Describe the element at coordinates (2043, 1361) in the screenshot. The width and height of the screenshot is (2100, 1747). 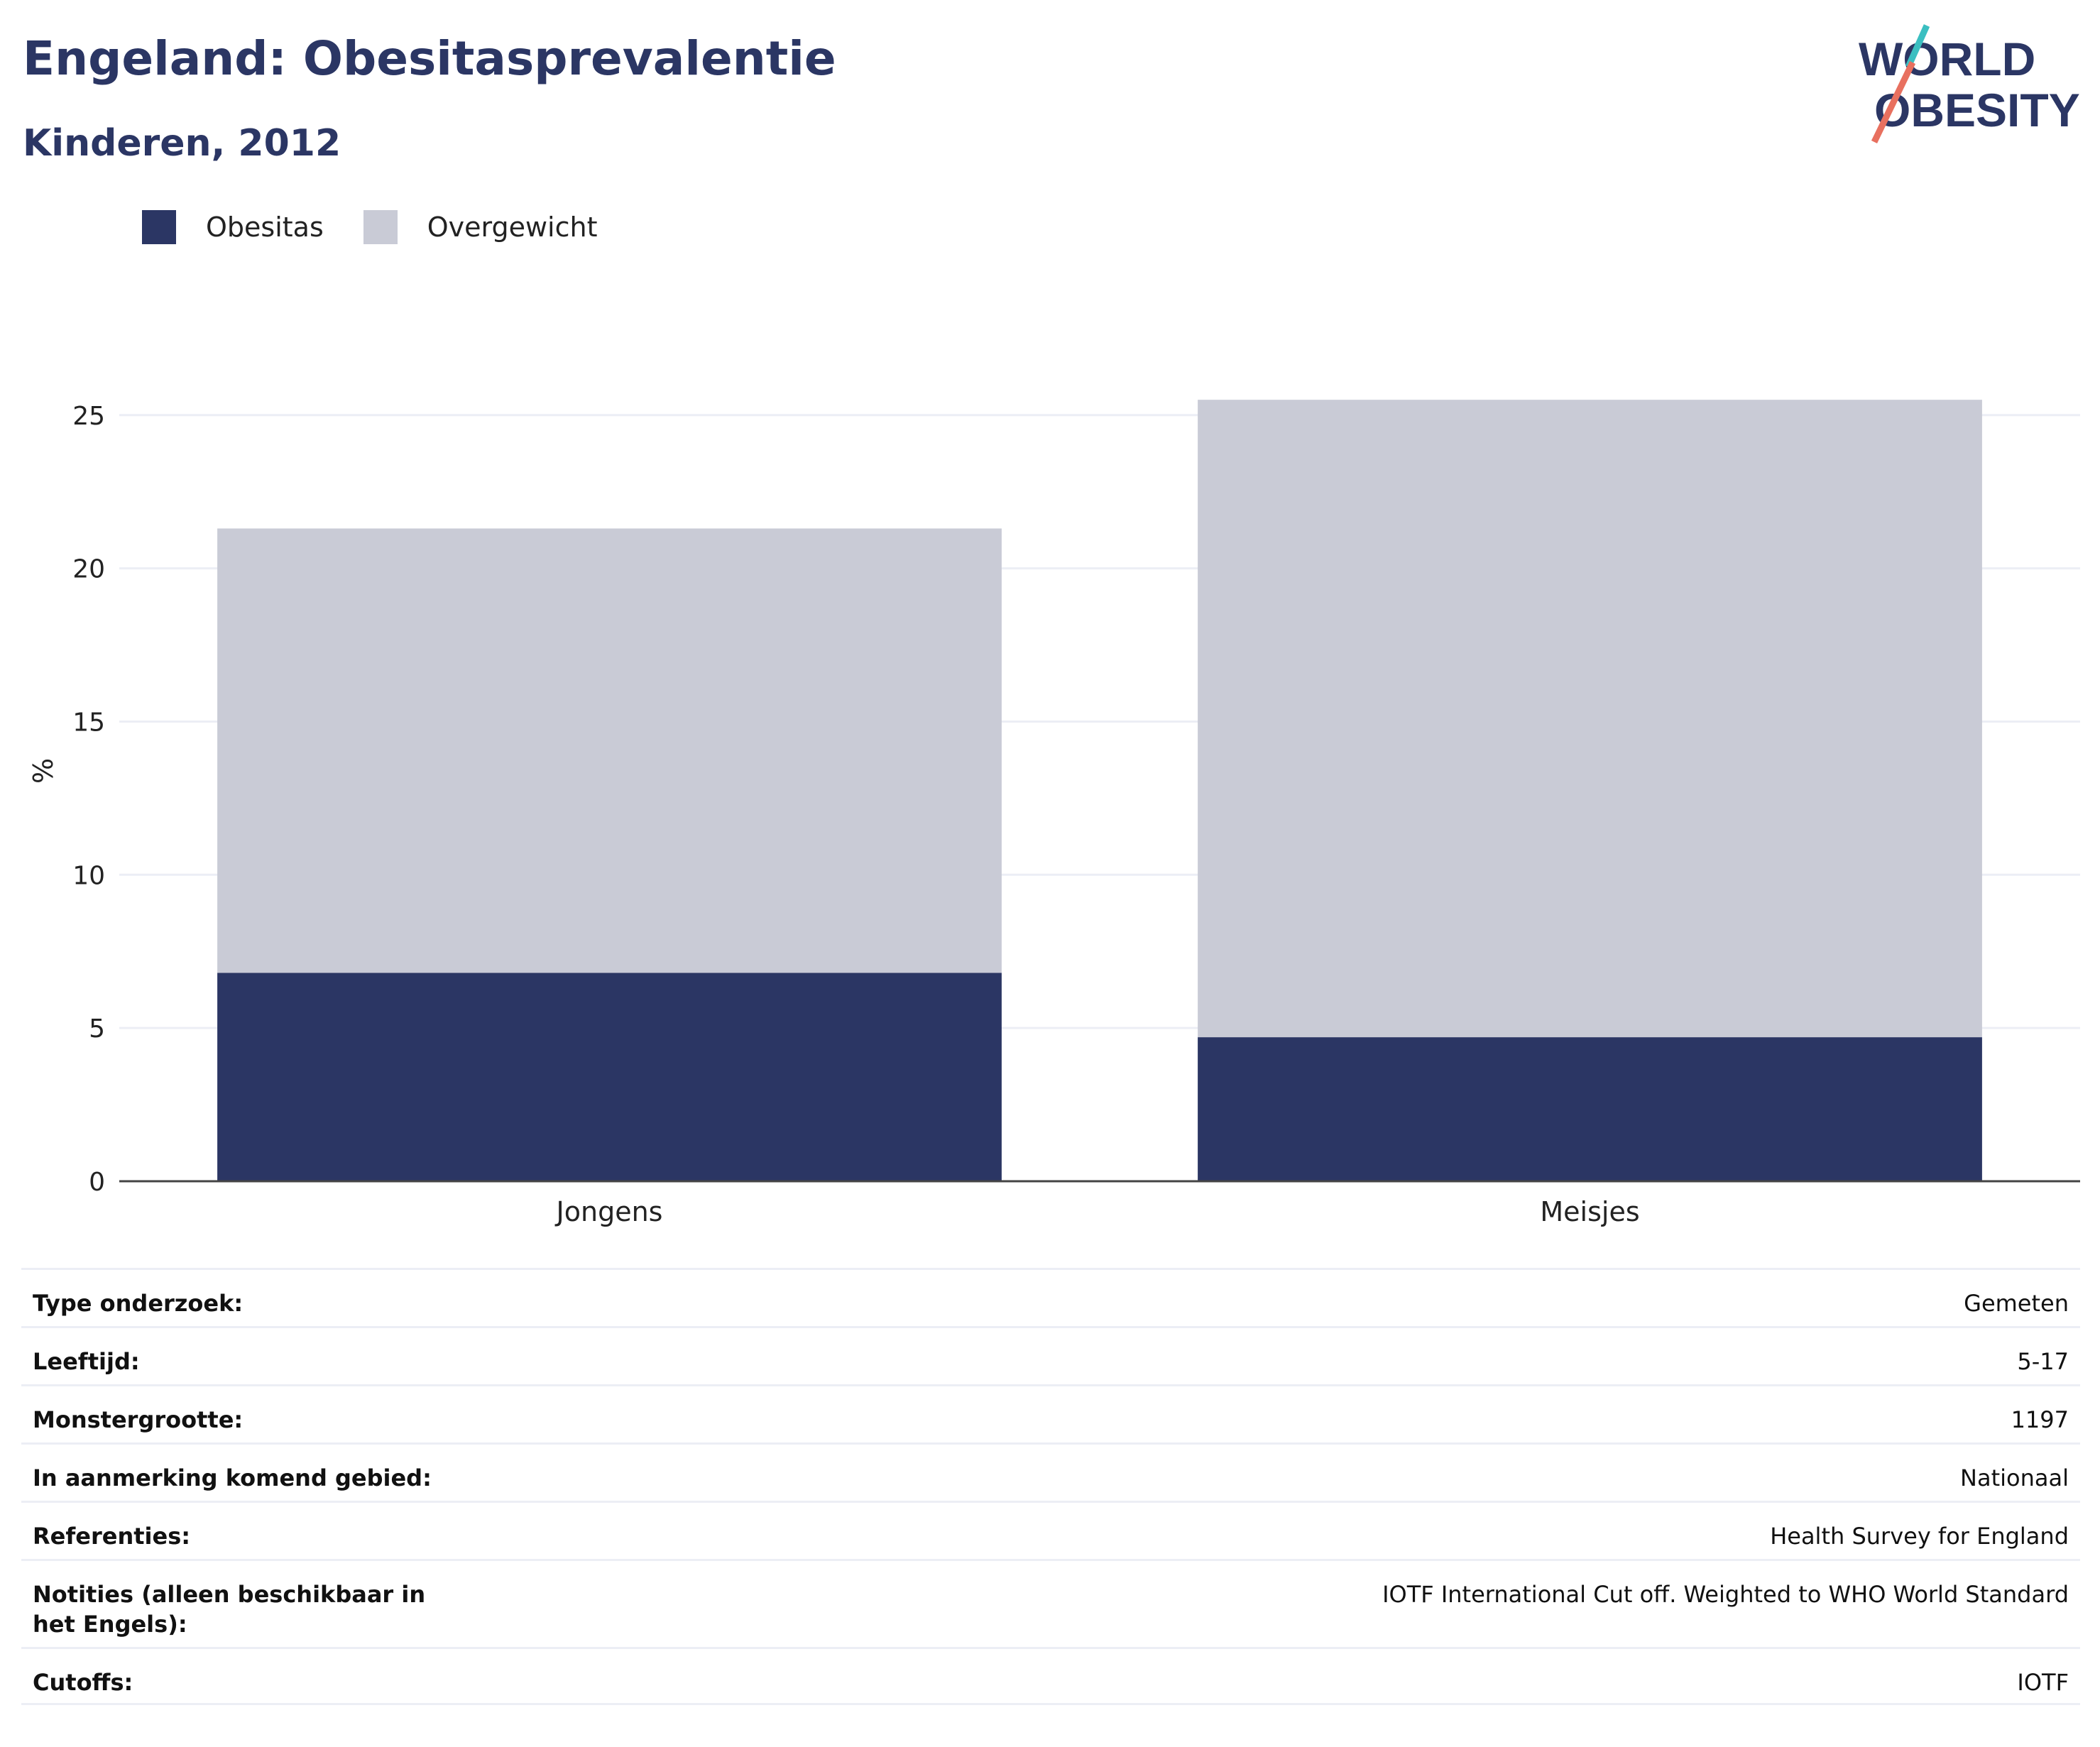
I see `metadata-value: 5-17` at that location.